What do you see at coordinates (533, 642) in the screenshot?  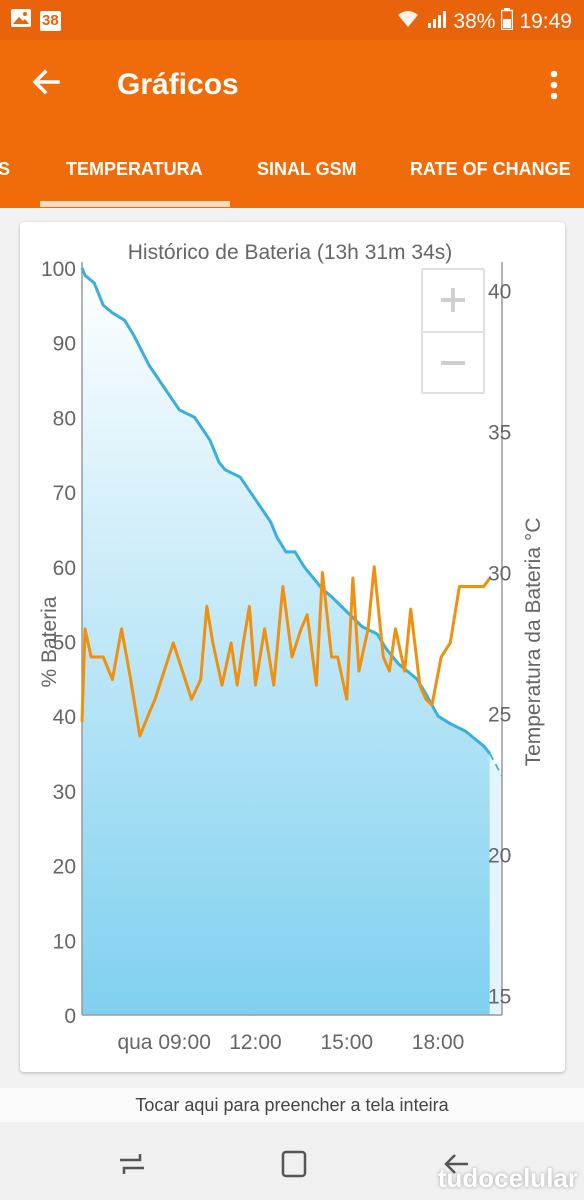 I see `y-right-axis-label: Temperatura da Bateria °C` at bounding box center [533, 642].